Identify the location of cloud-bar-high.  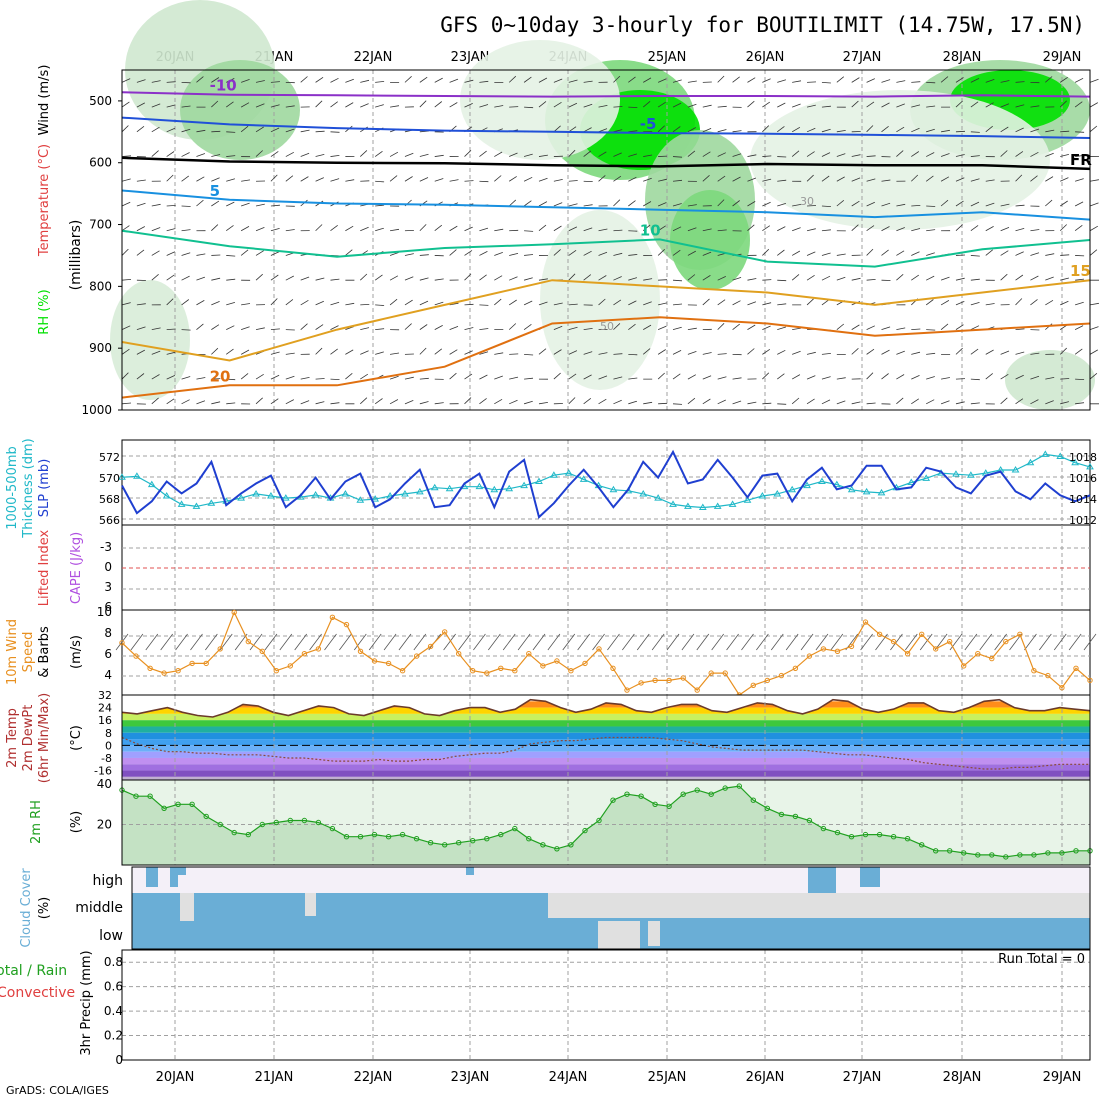
(870, 877).